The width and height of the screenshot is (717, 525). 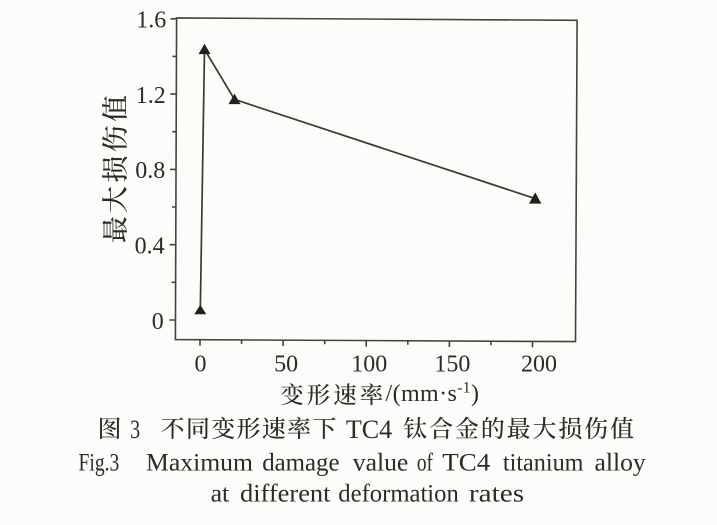 What do you see at coordinates (150, 247) in the screenshot?
I see `svg-text: 0.4` at bounding box center [150, 247].